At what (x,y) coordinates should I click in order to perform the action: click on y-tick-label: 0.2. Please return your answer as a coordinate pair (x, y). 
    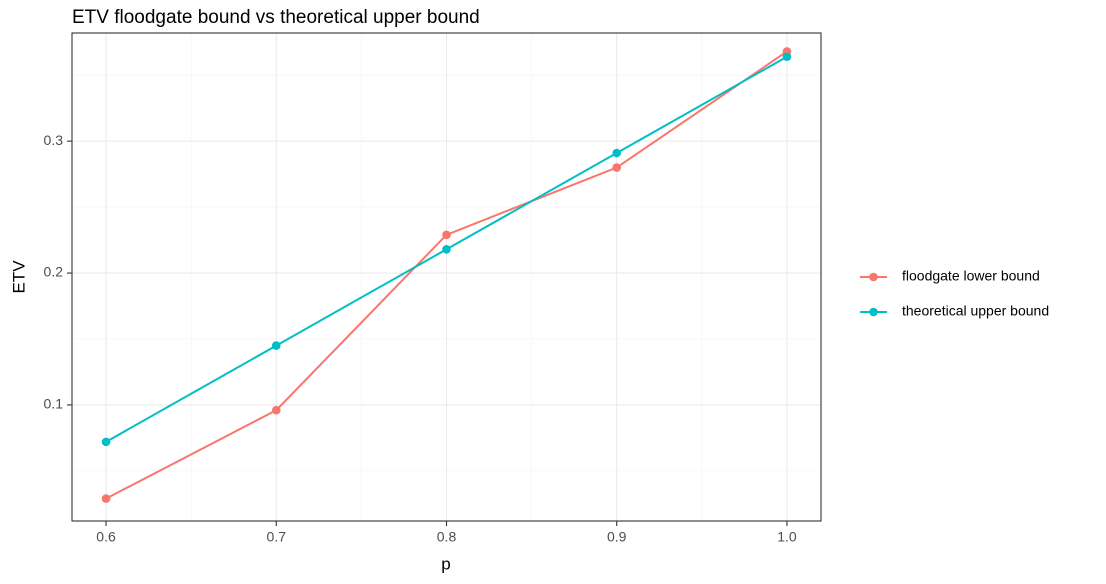
    Looking at the image, I should click on (54, 272).